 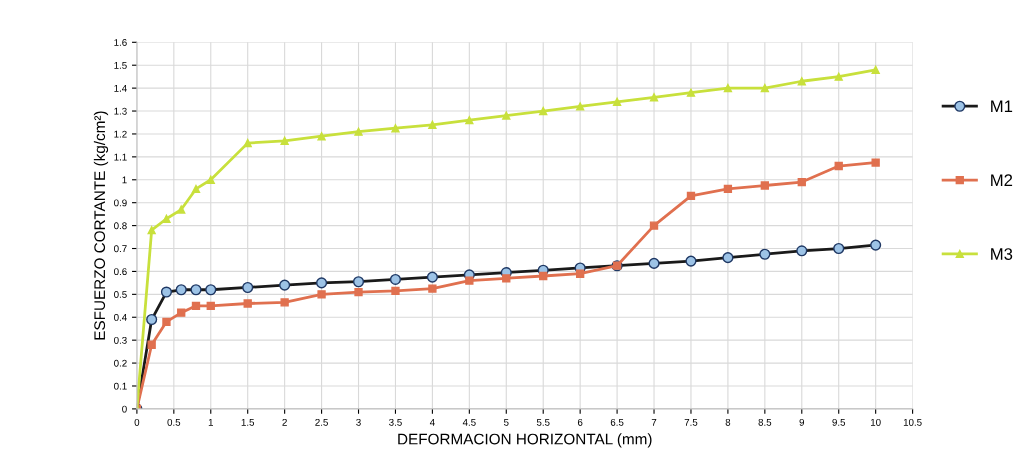 What do you see at coordinates (120, 88) in the screenshot?
I see `y-tick-label: 1.4` at bounding box center [120, 88].